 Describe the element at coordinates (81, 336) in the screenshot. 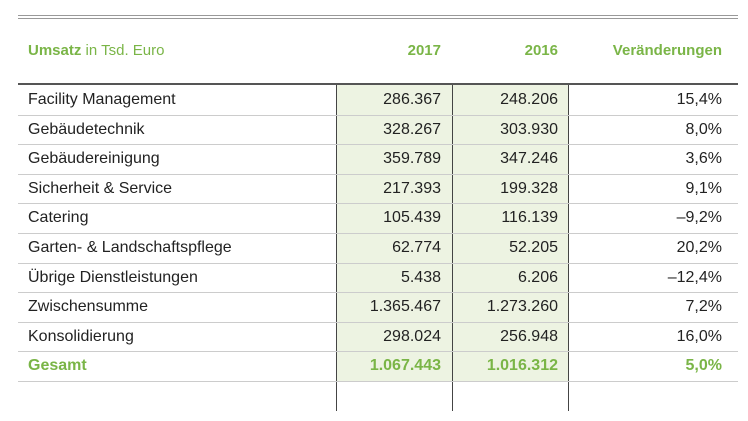

I see `row-label: Konsolidierung` at that location.